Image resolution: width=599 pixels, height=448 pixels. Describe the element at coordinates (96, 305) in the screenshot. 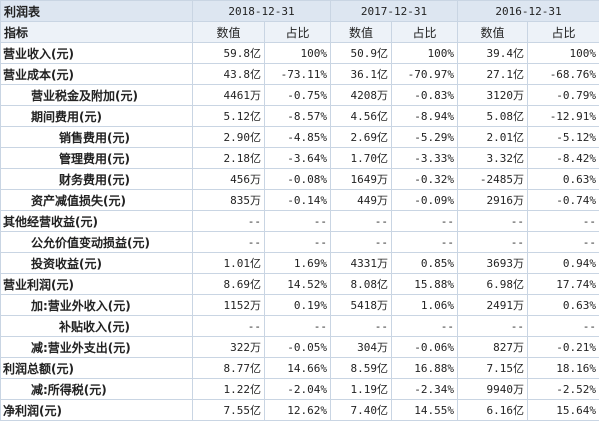

I see `row-label: 加:营业外收入(元)` at that location.